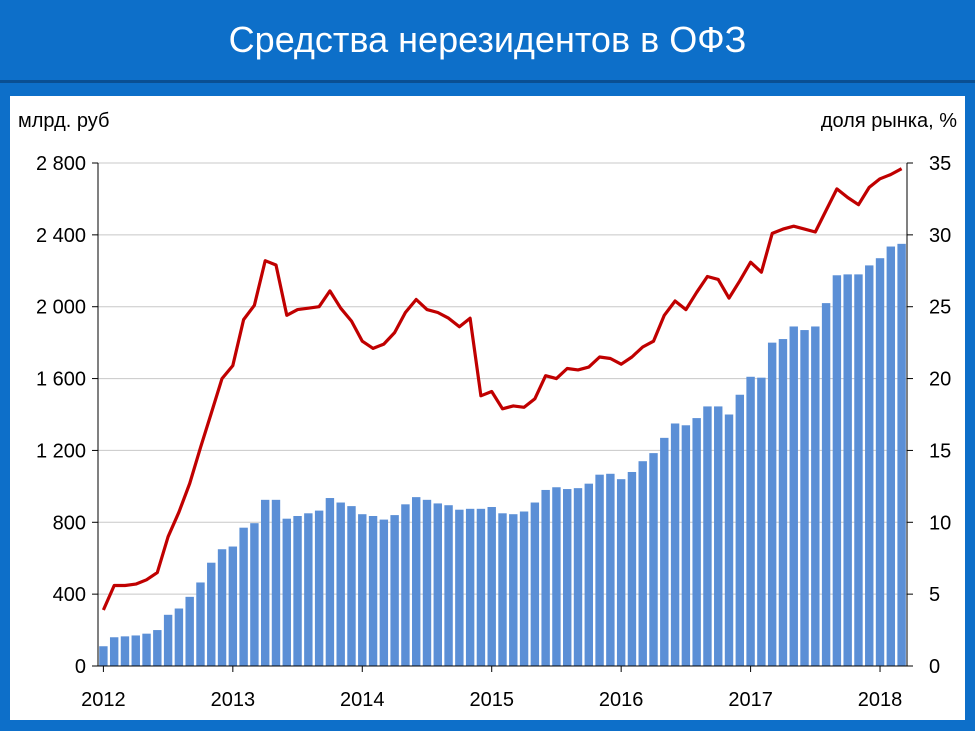  I want to click on right-tick-label: 0, so click(934, 667).